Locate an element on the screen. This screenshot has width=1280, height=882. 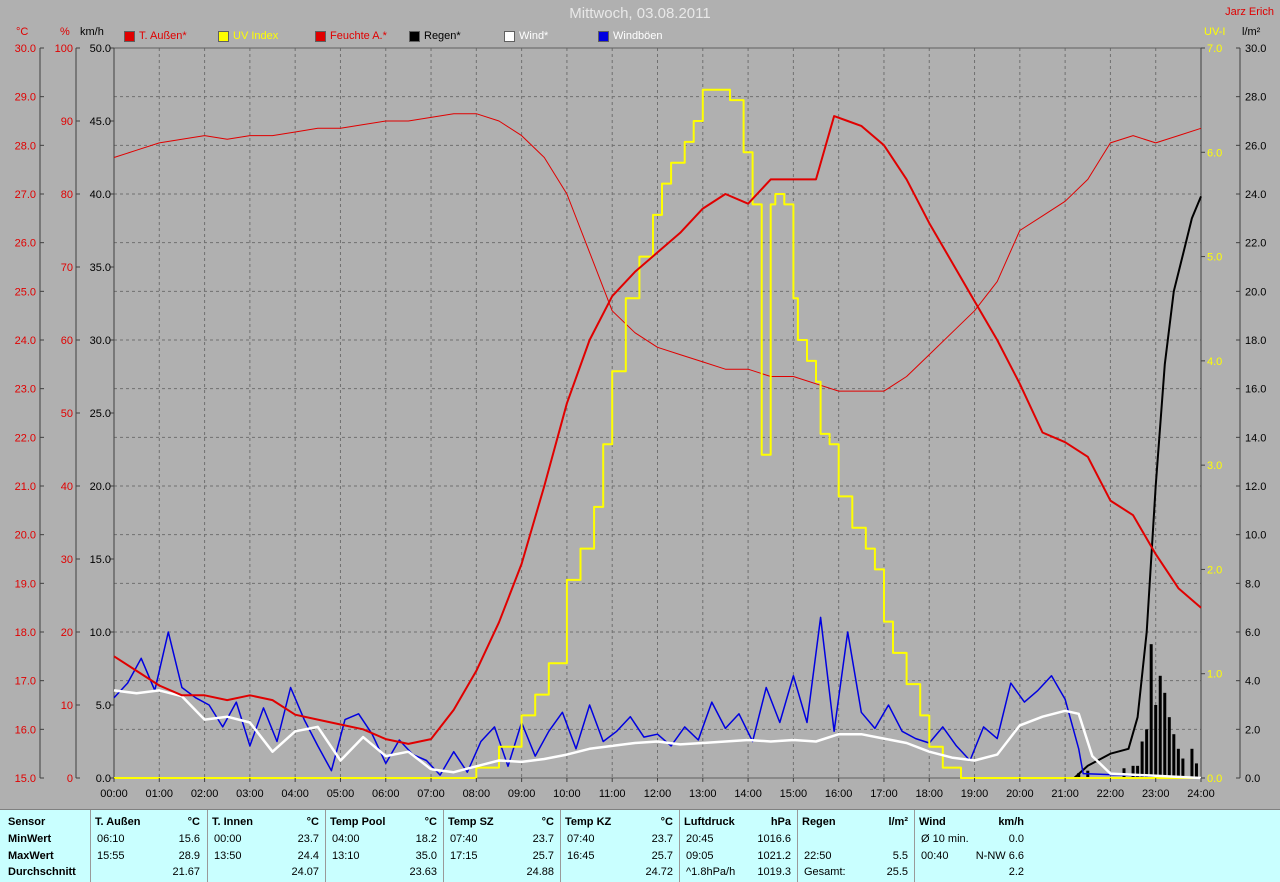
wind-axis-tick-label: 40.0 is located at coordinates (100, 195).